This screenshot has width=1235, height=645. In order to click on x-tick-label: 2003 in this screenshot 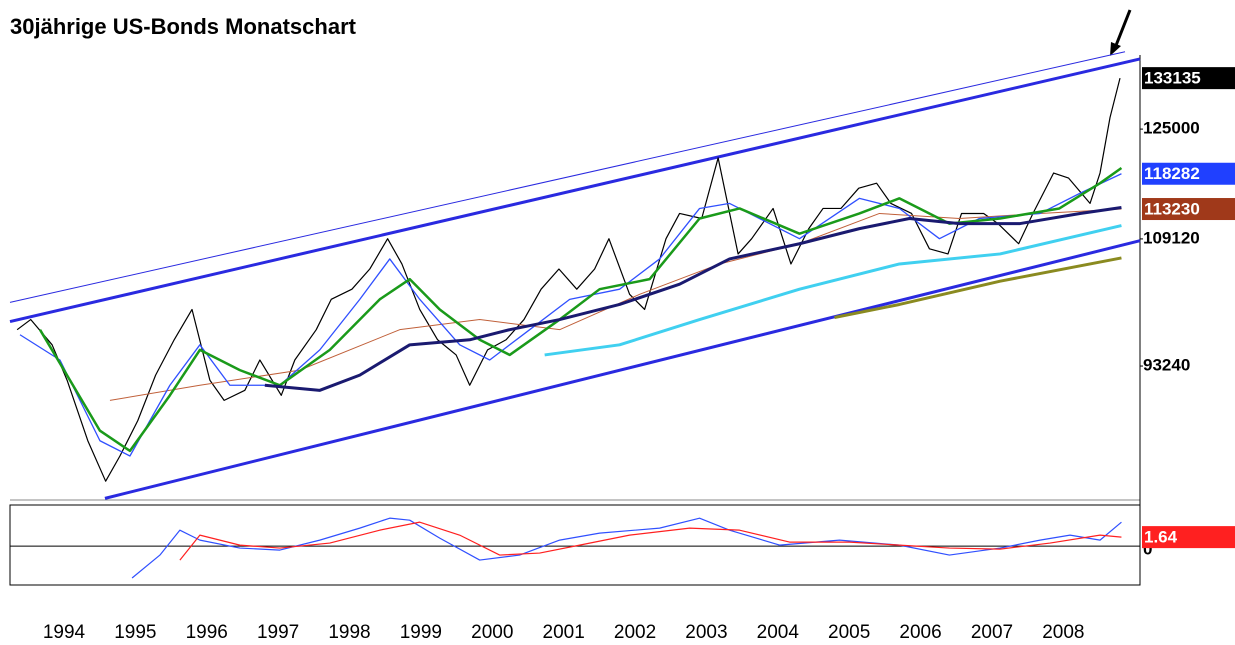, I will do `click(706, 632)`.